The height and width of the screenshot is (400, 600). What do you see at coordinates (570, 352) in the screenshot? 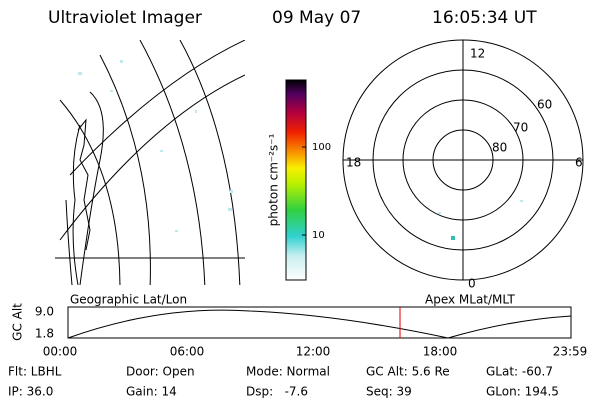
I see `x-tick-label: 23:59` at bounding box center [570, 352].